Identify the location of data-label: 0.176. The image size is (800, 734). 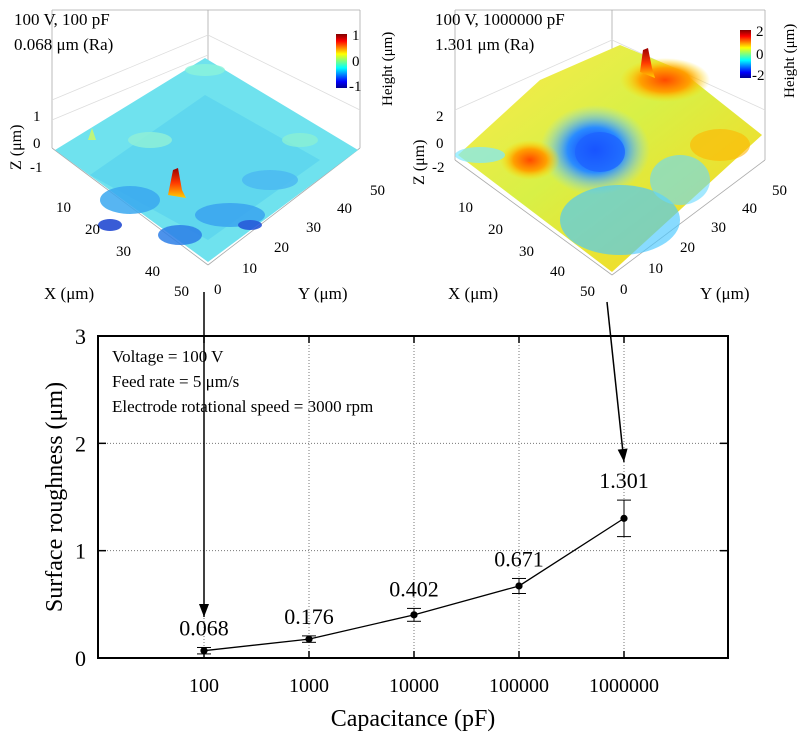
(309, 616).